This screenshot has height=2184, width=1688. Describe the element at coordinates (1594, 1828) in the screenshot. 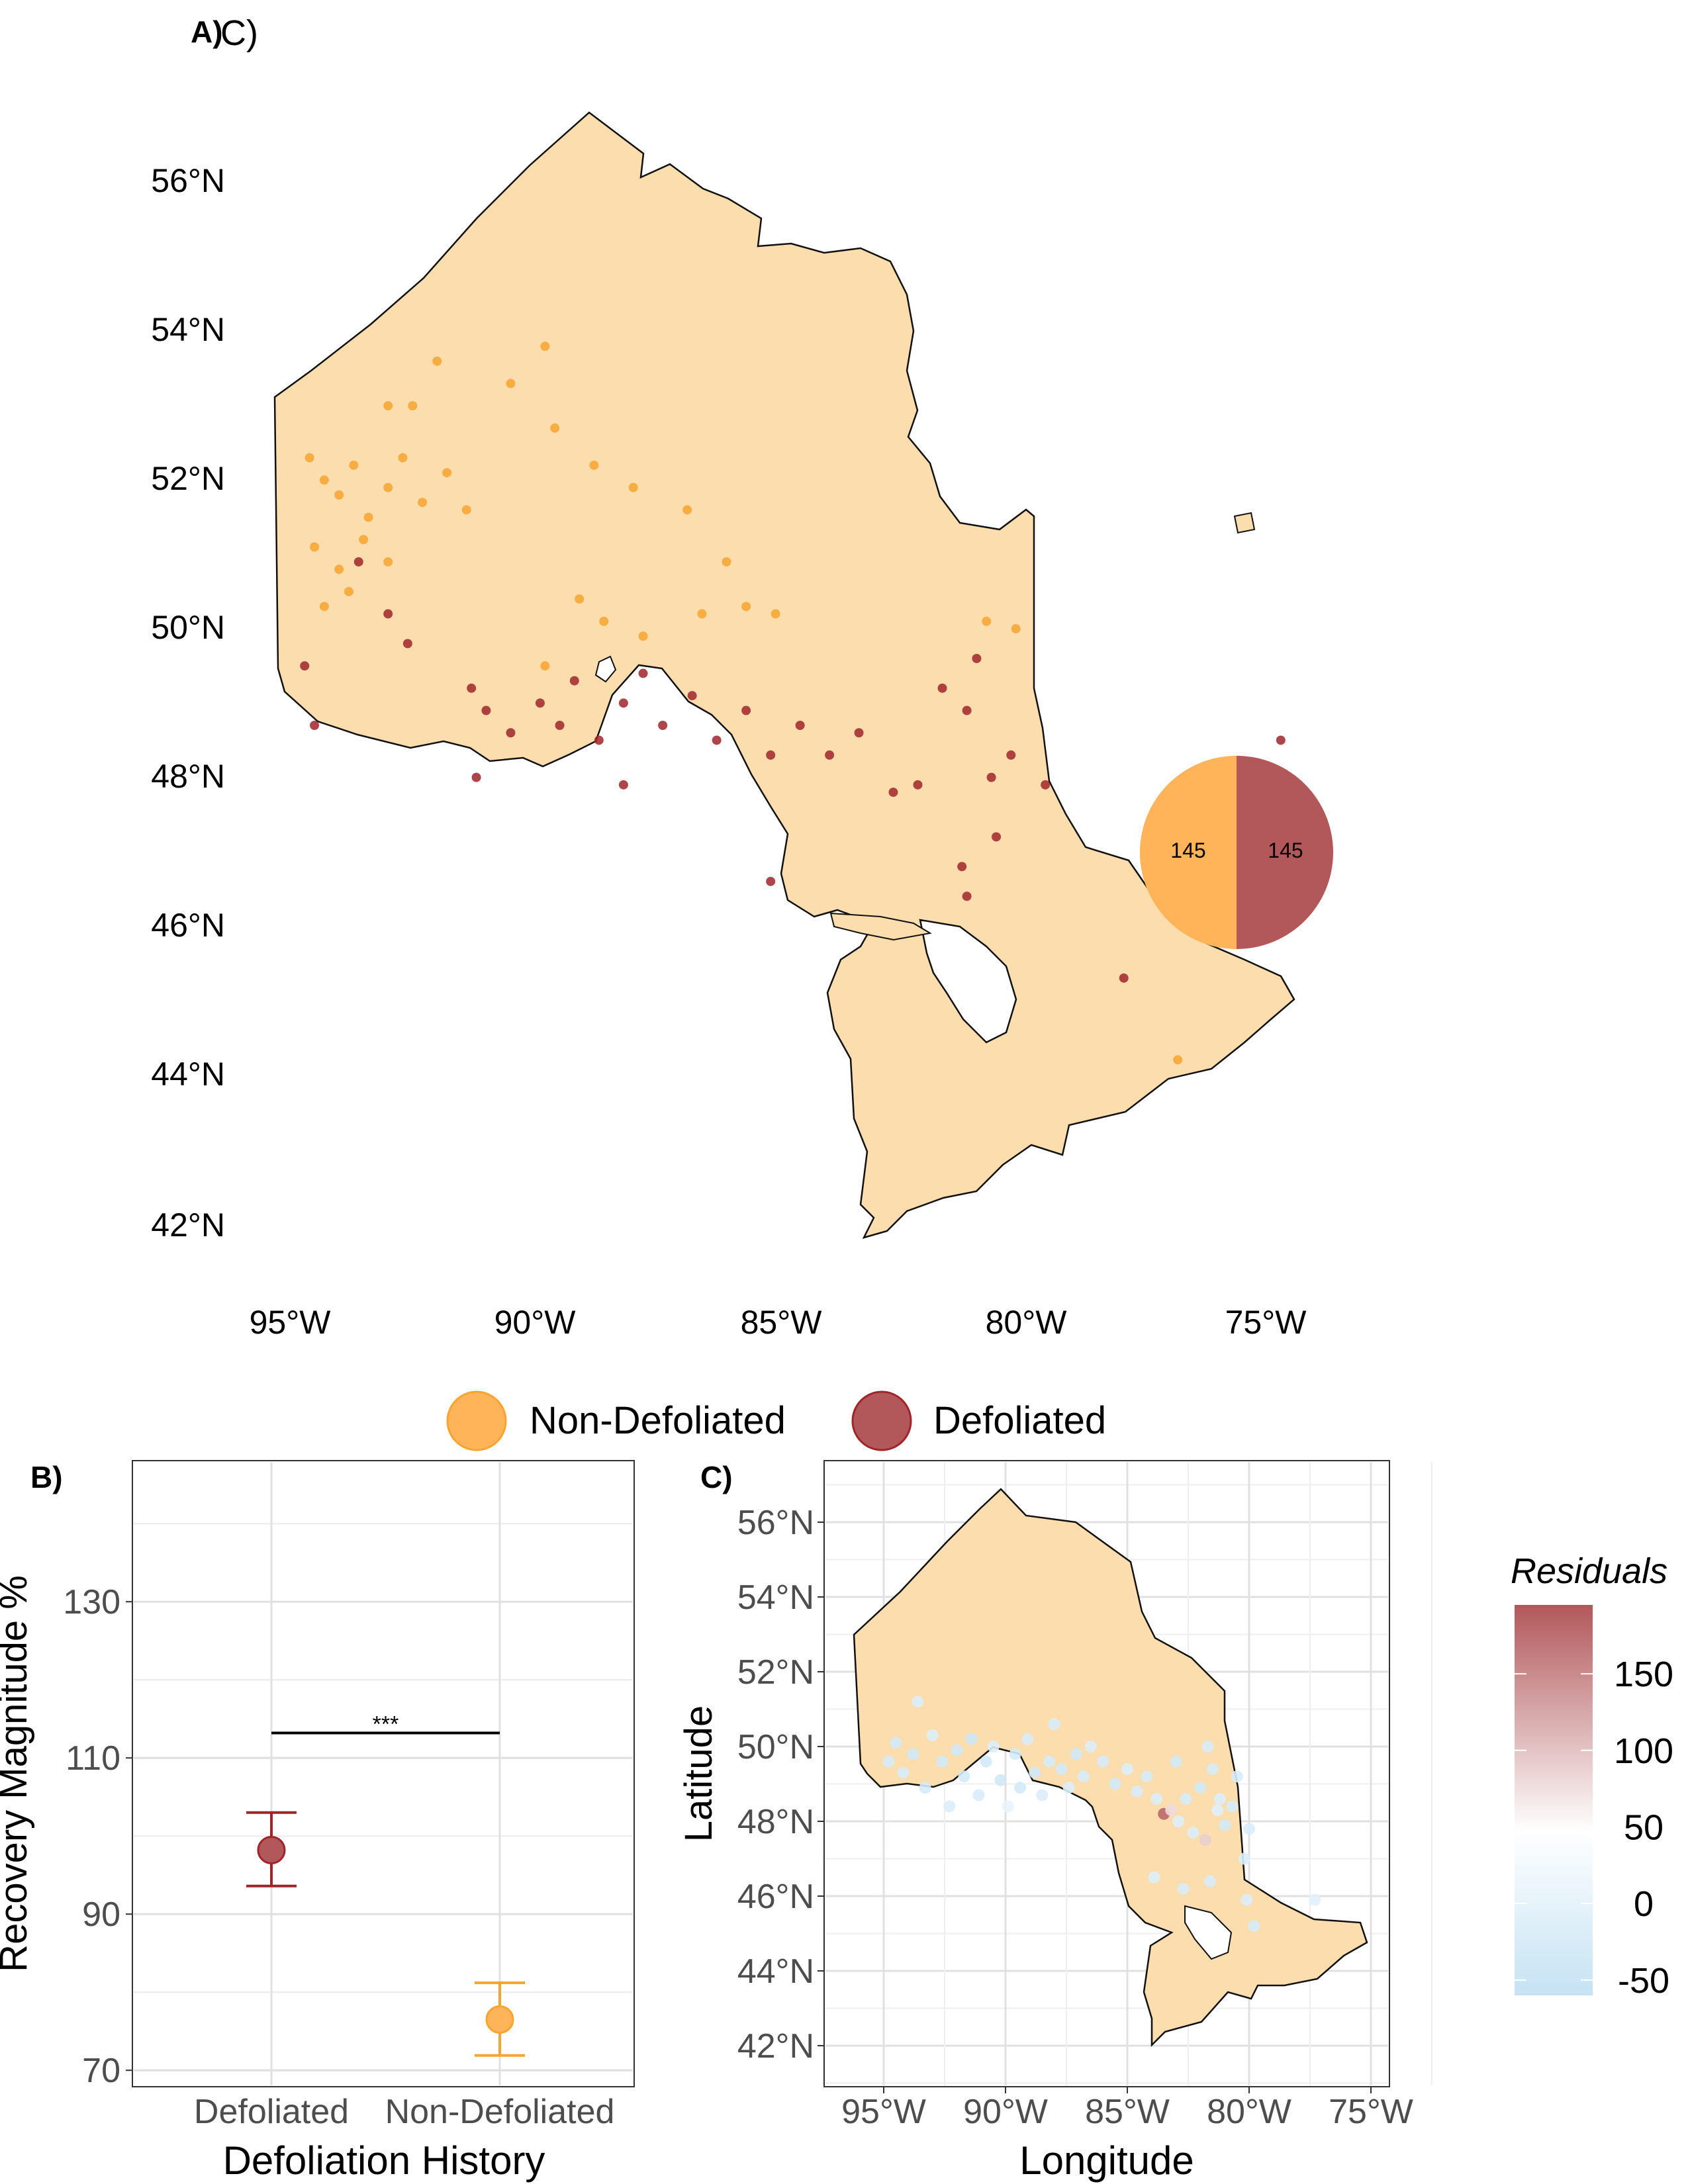

I see `colorbar-ticks: 150 100 50 0 -50` at that location.